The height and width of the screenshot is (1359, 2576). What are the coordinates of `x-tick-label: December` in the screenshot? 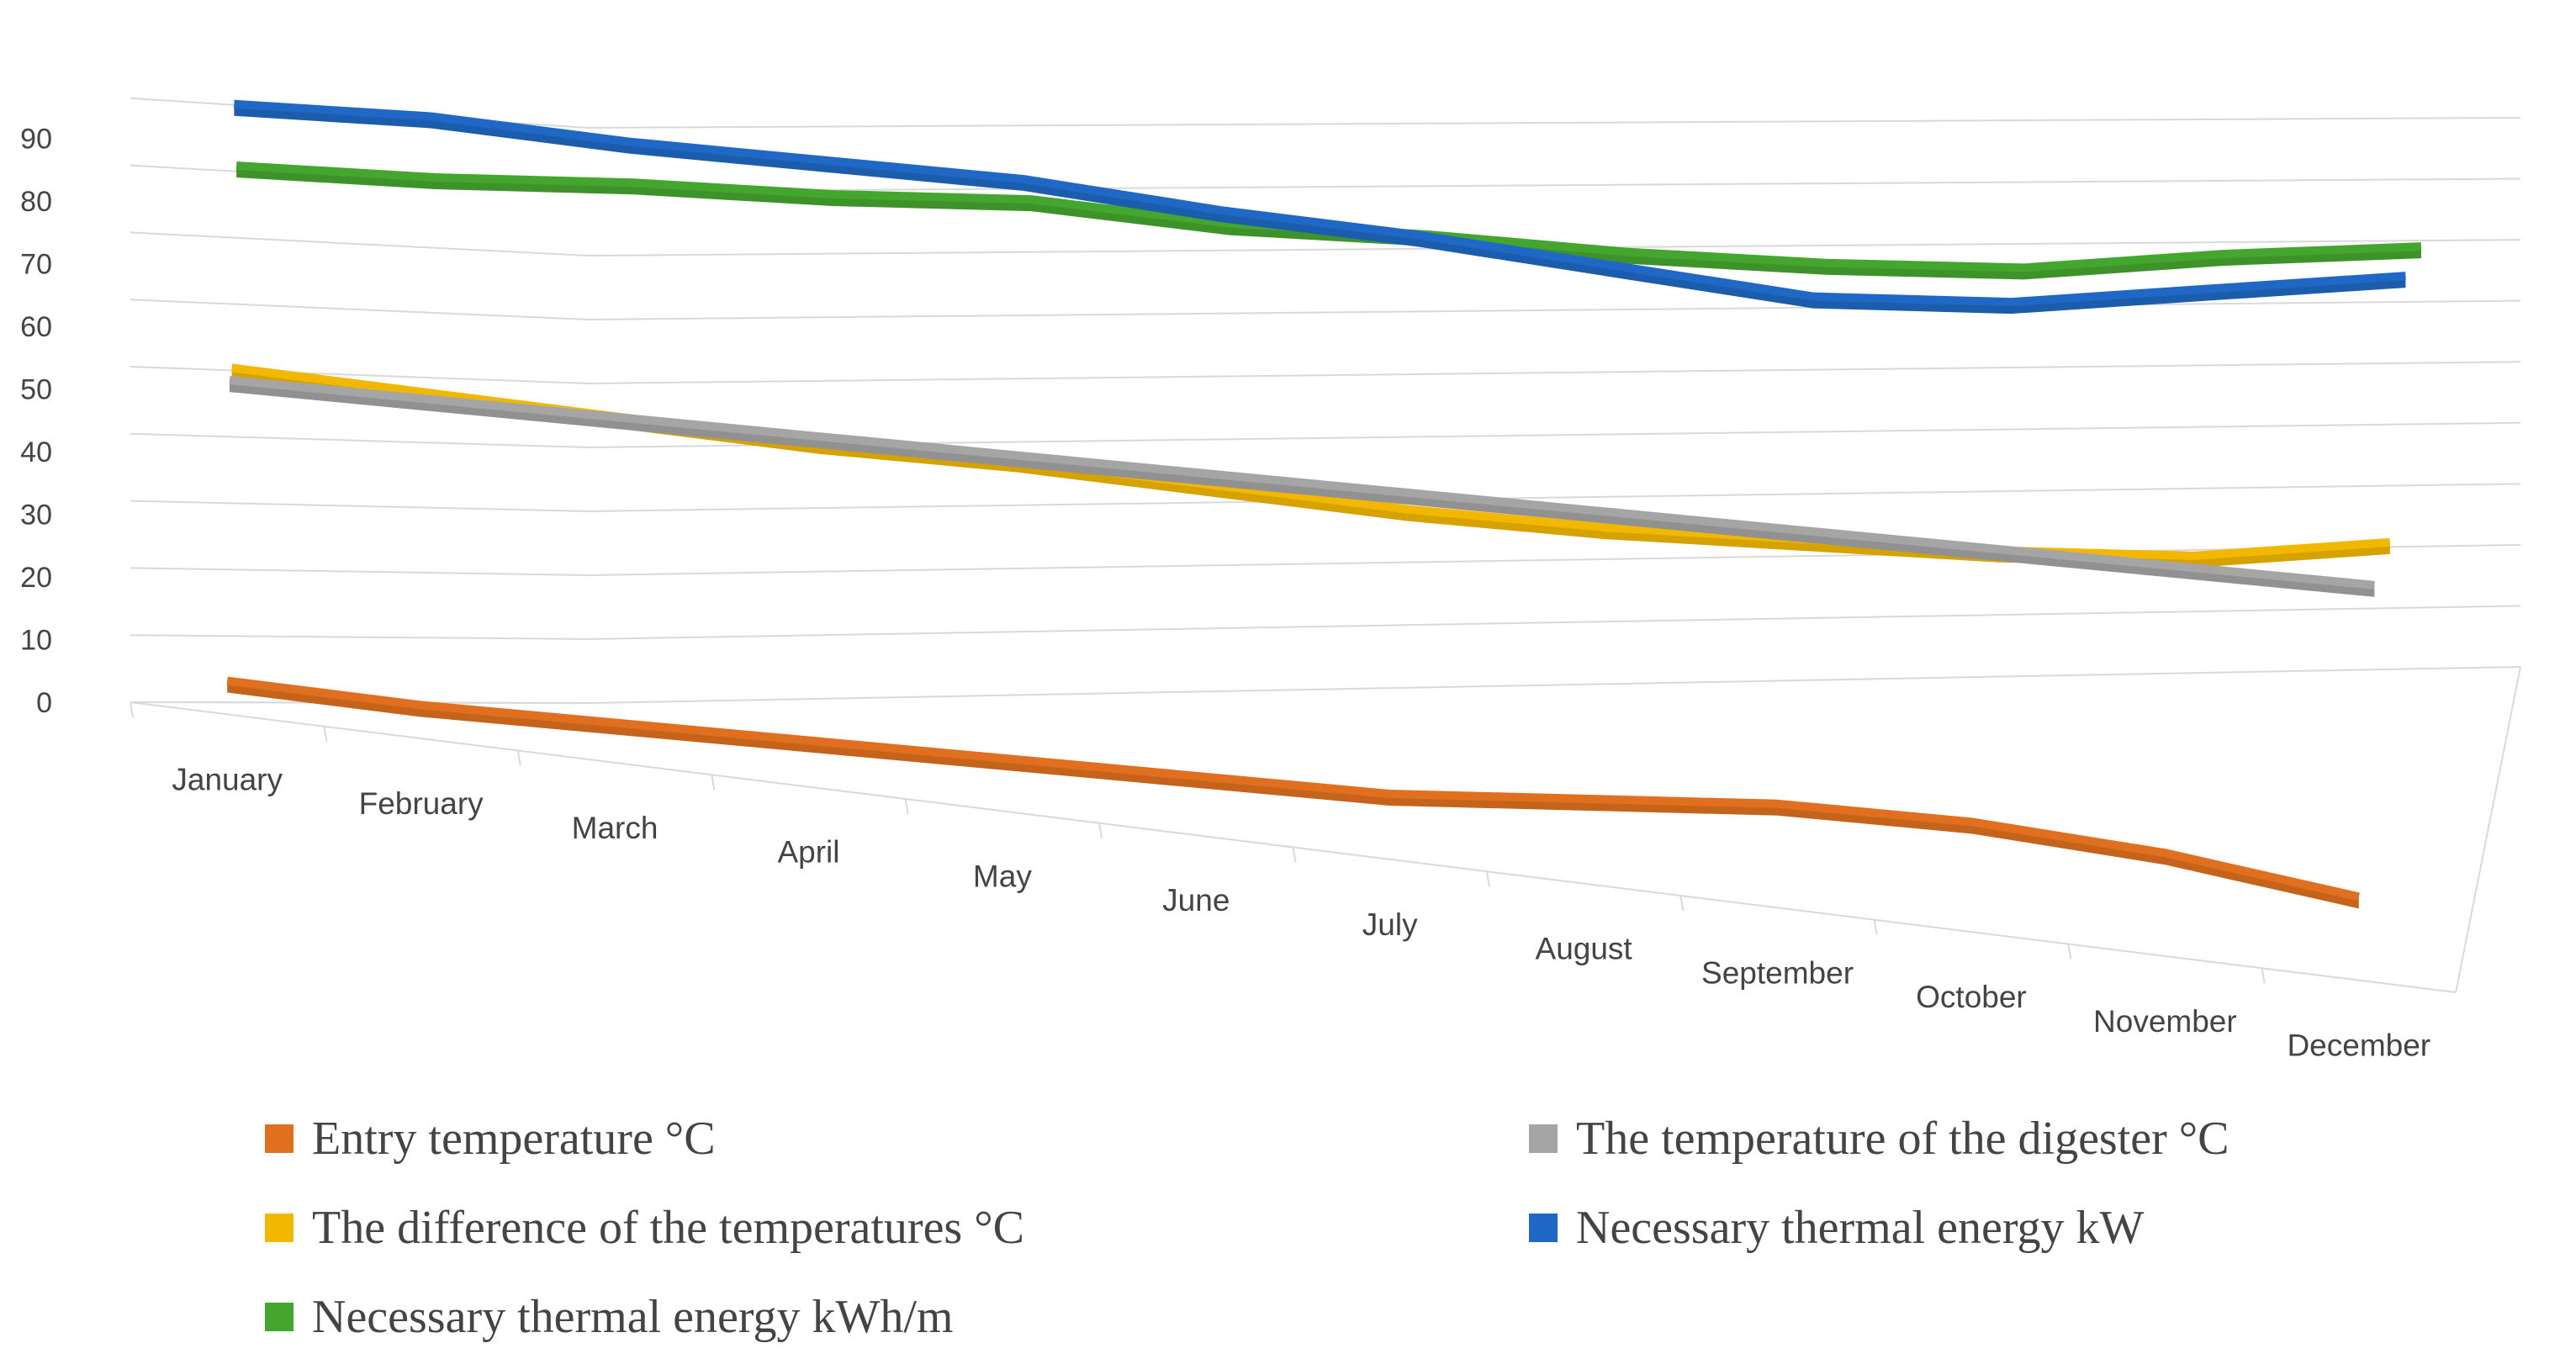 It's located at (2359, 1046).